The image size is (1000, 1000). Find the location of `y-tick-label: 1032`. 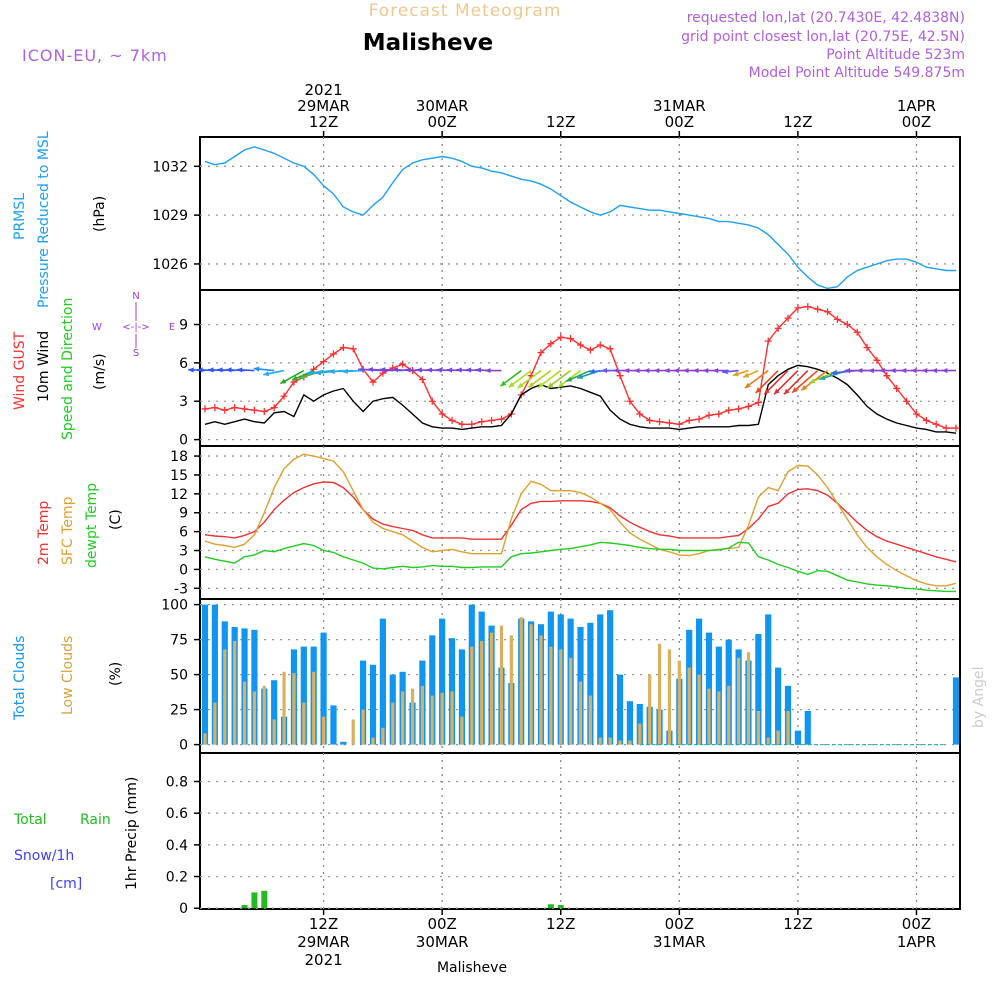

y-tick-label: 1032 is located at coordinates (170, 167).